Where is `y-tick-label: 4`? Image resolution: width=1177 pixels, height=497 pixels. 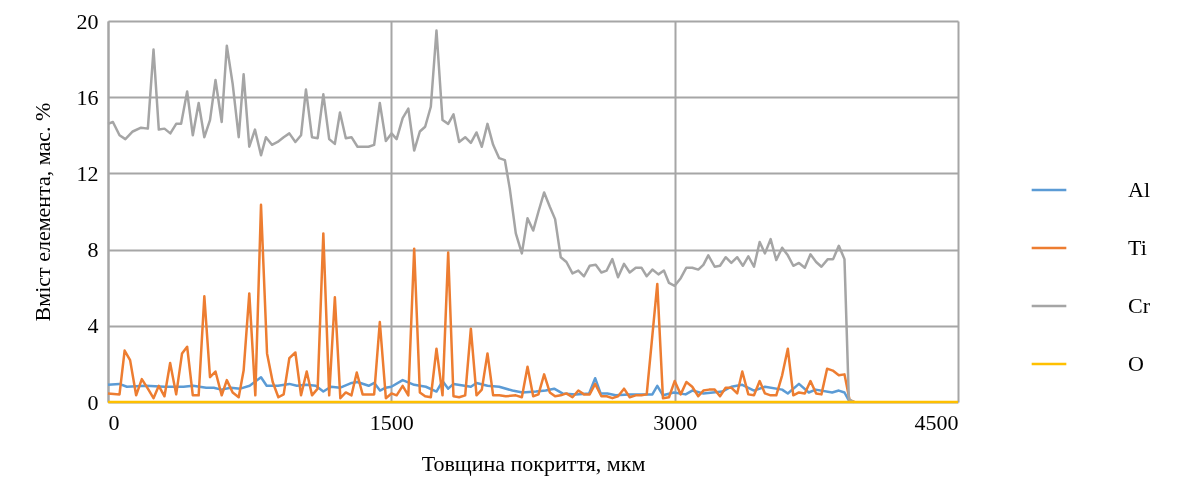 y-tick-label: 4 is located at coordinates (93, 326).